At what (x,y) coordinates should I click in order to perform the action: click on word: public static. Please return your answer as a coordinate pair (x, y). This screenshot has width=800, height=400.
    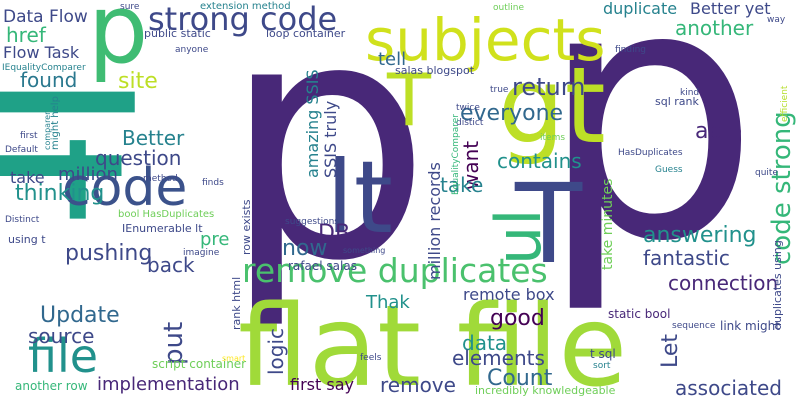
    Looking at the image, I should click on (177, 33).